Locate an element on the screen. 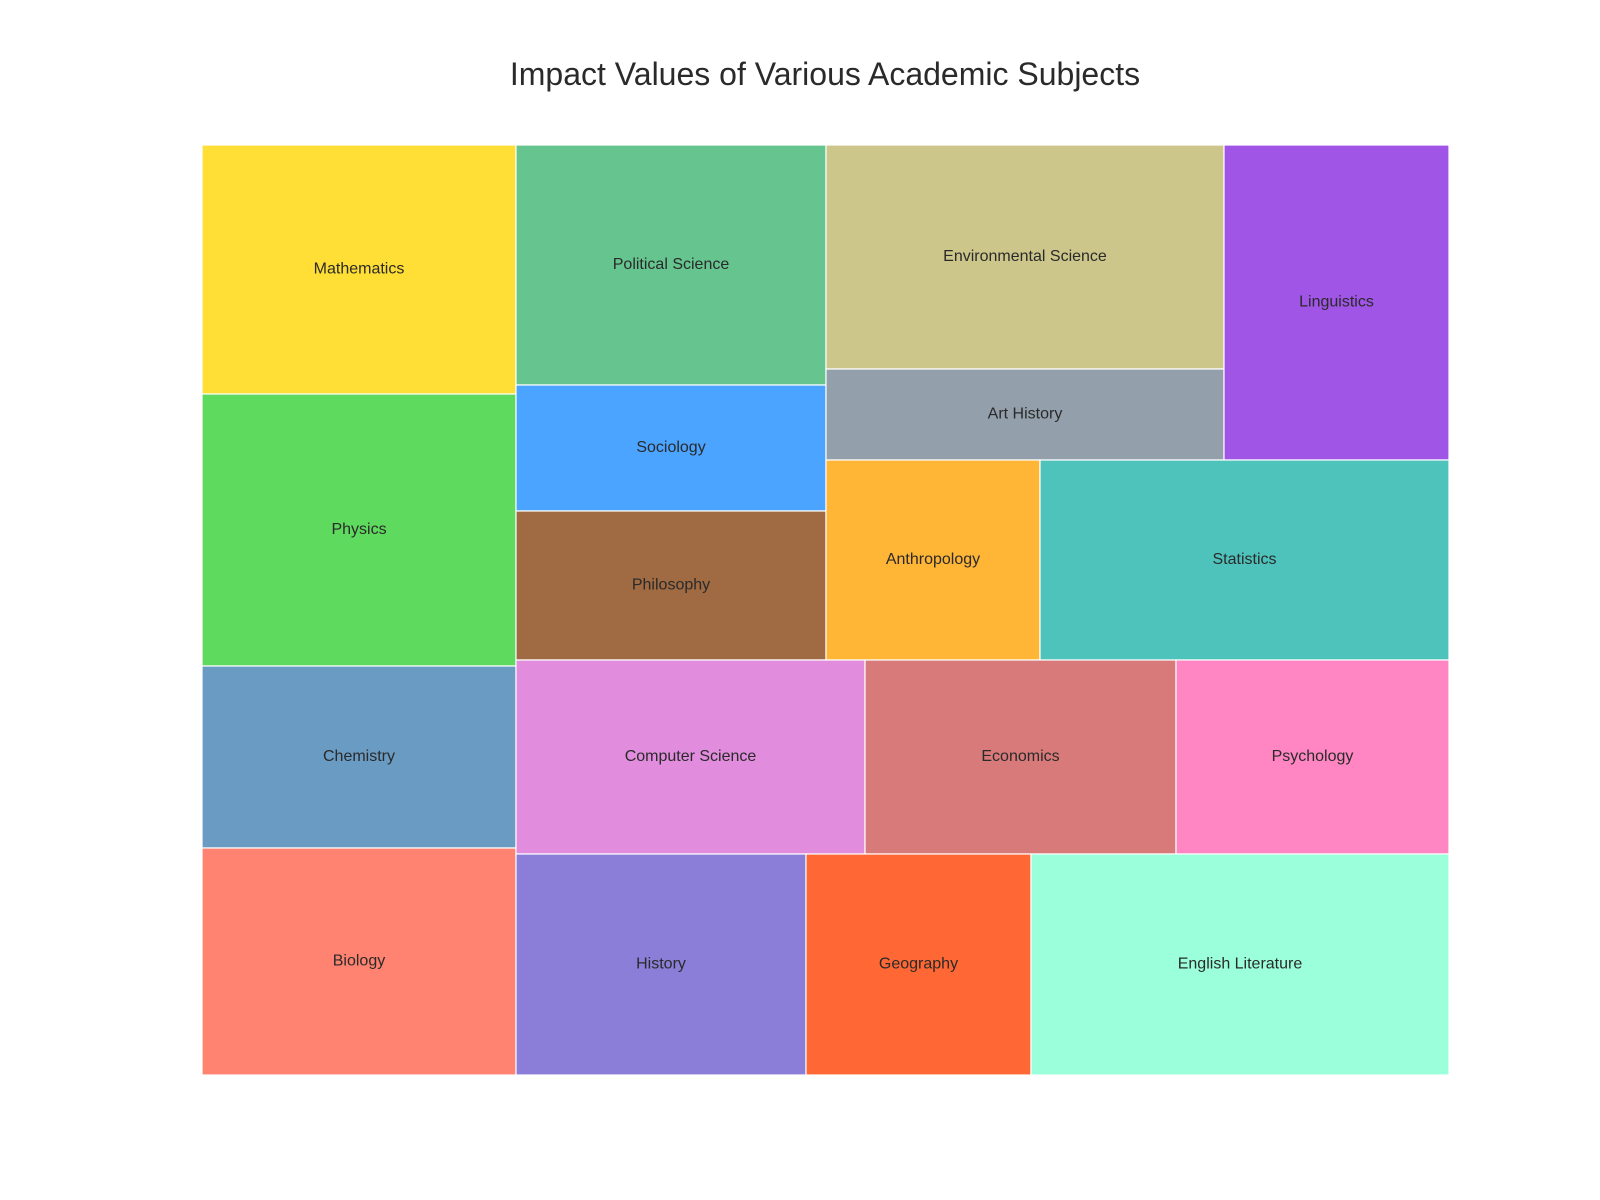 The width and height of the screenshot is (1600, 1200). tile-label-political-science: Political Science is located at coordinates (671, 264).